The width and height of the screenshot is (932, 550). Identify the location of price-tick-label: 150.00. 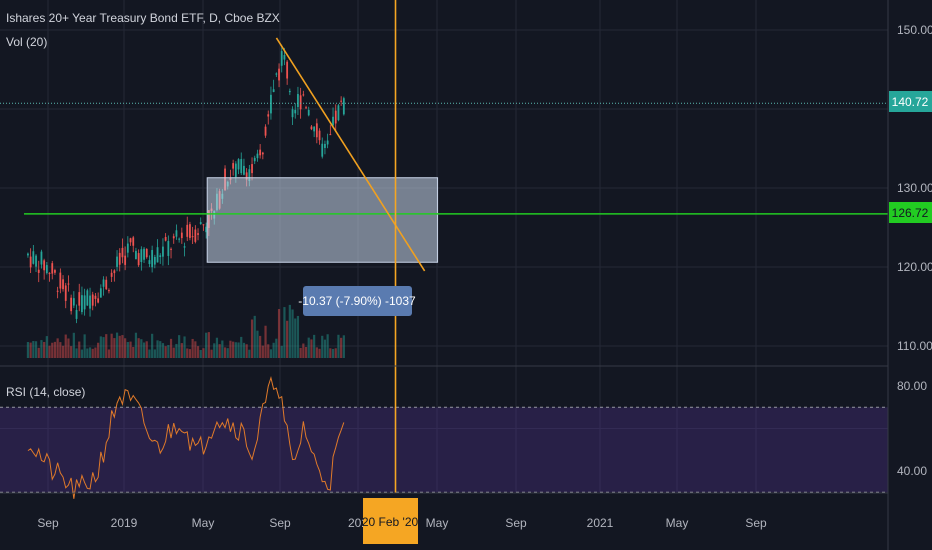
(914, 30).